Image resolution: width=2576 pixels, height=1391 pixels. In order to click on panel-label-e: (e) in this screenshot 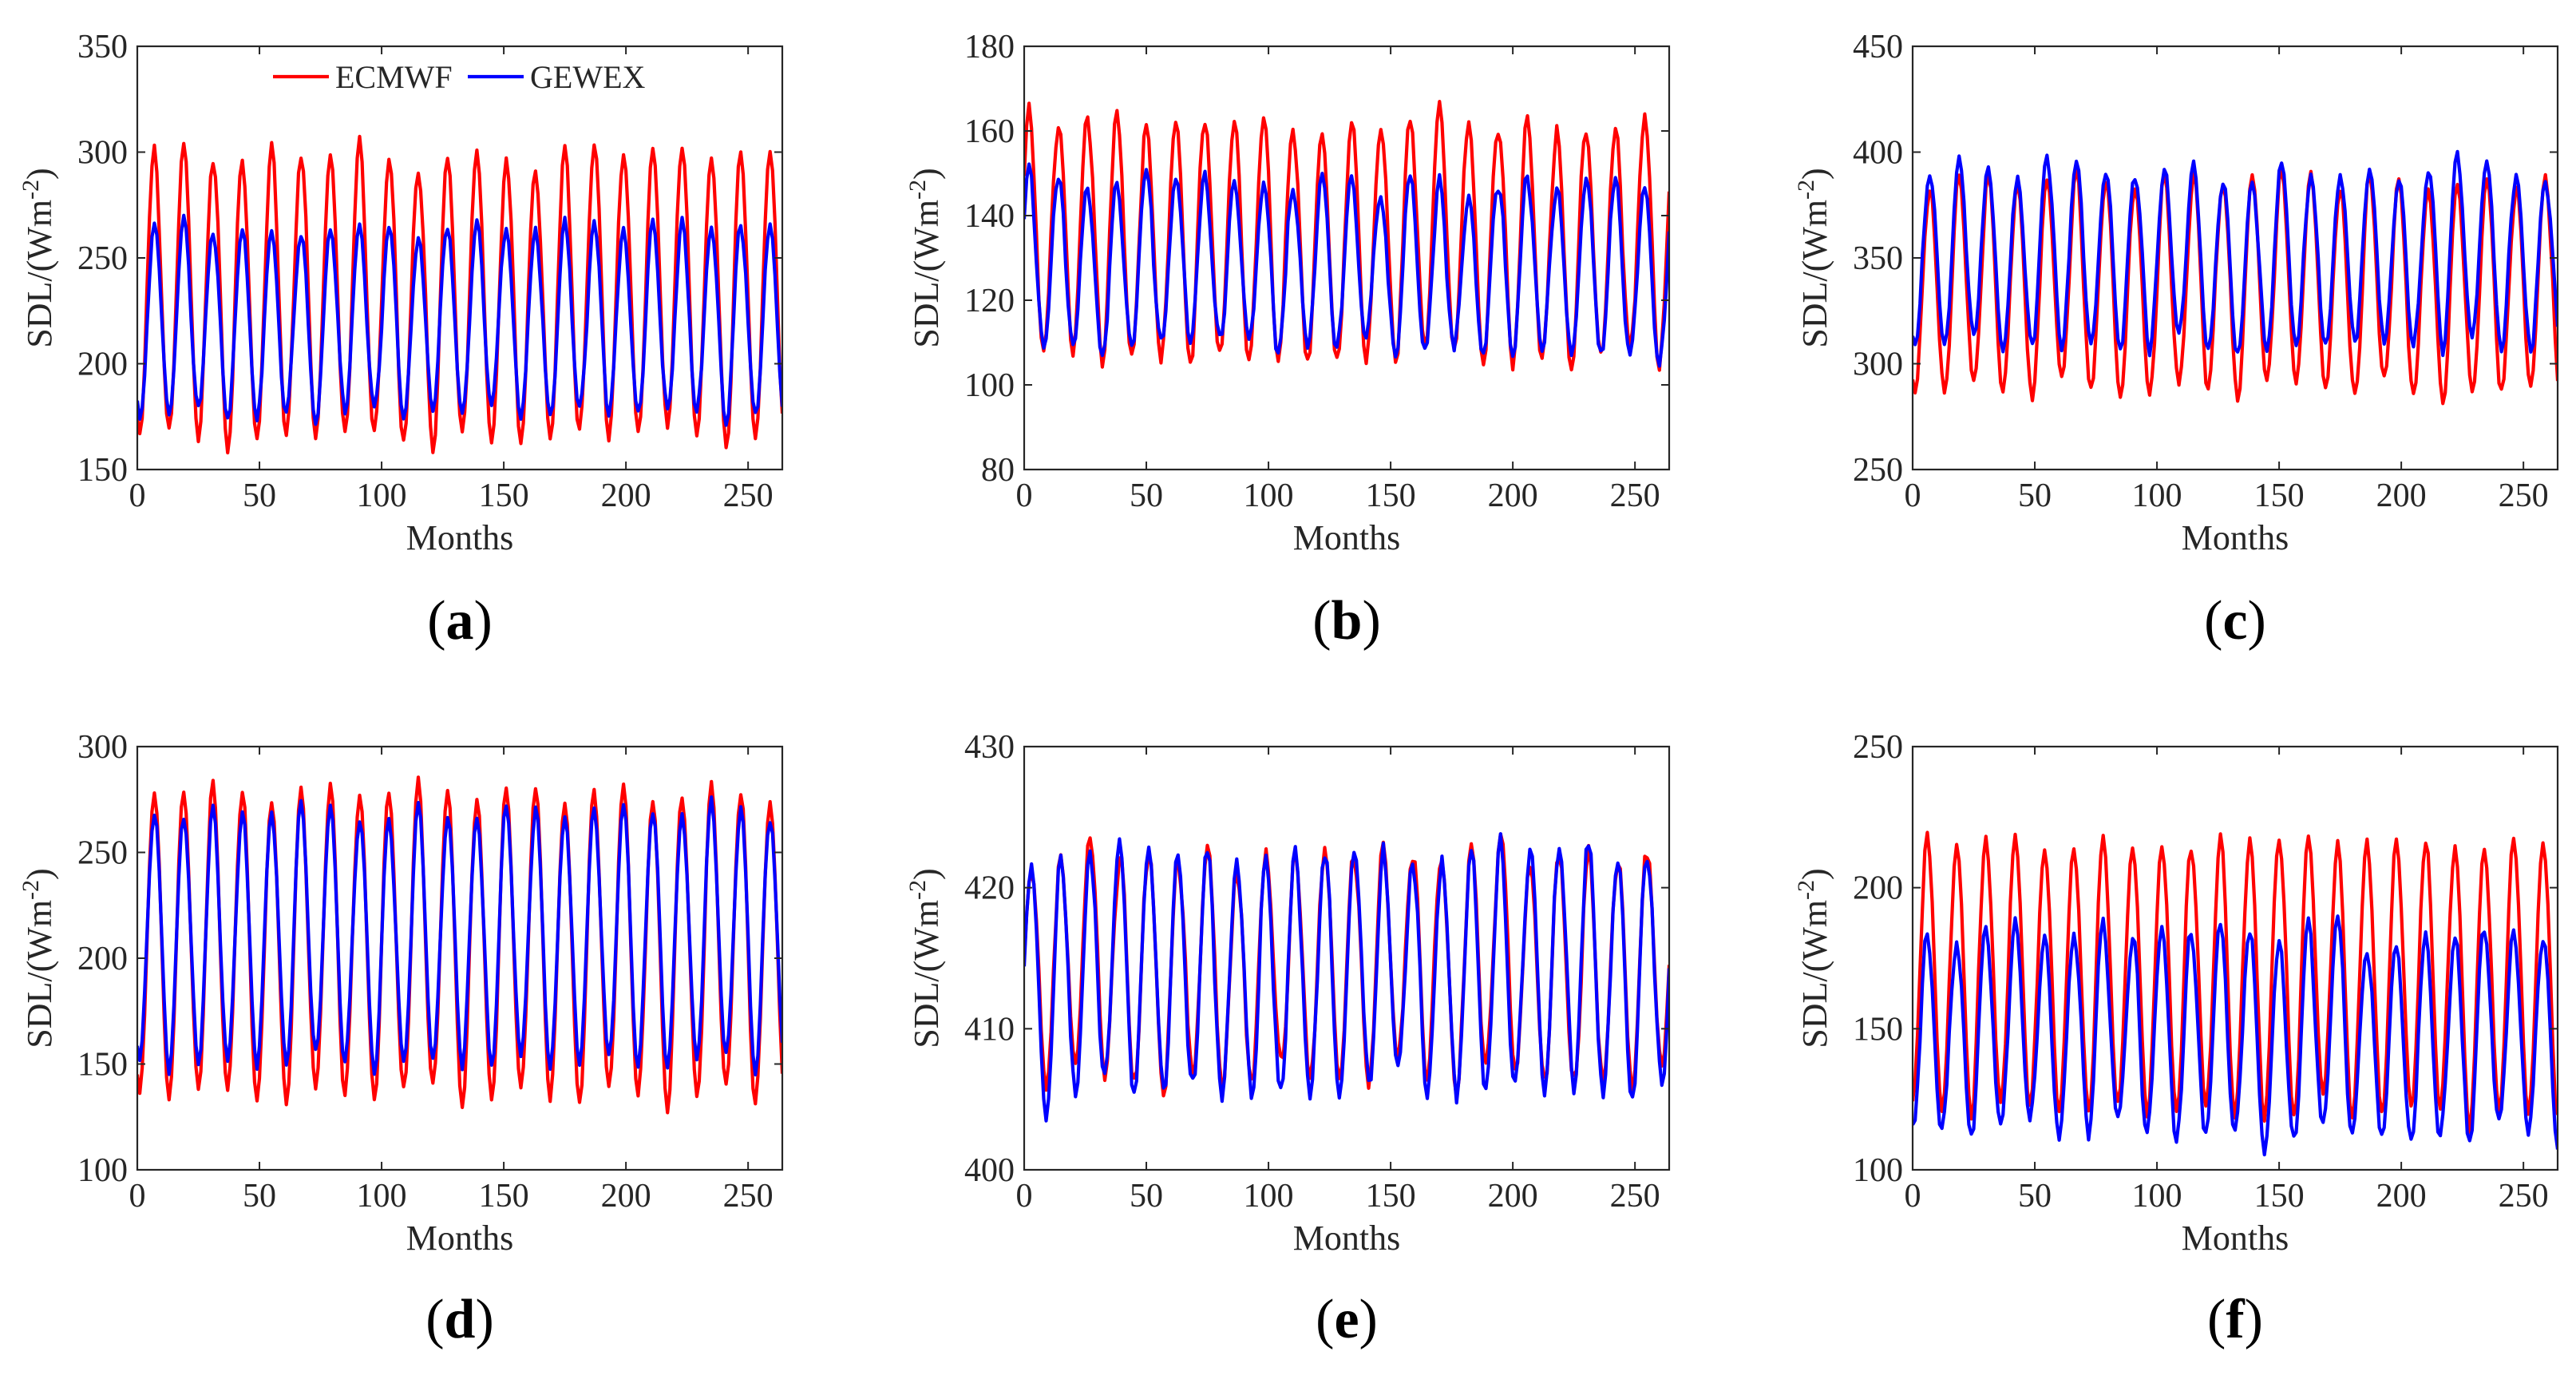, I will do `click(1347, 1319)`.